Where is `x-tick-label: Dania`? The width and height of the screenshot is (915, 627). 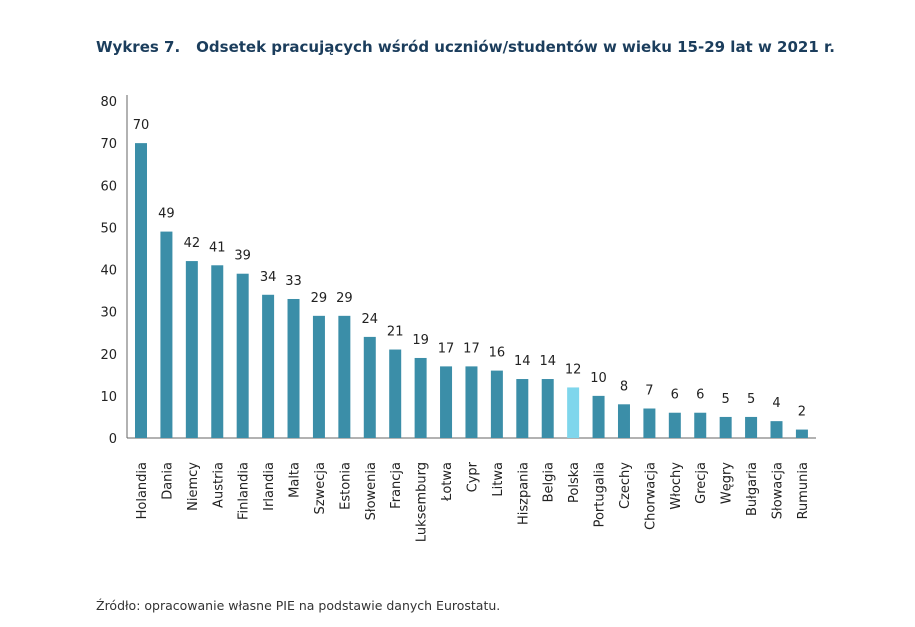 x-tick-label: Dania is located at coordinates (167, 481).